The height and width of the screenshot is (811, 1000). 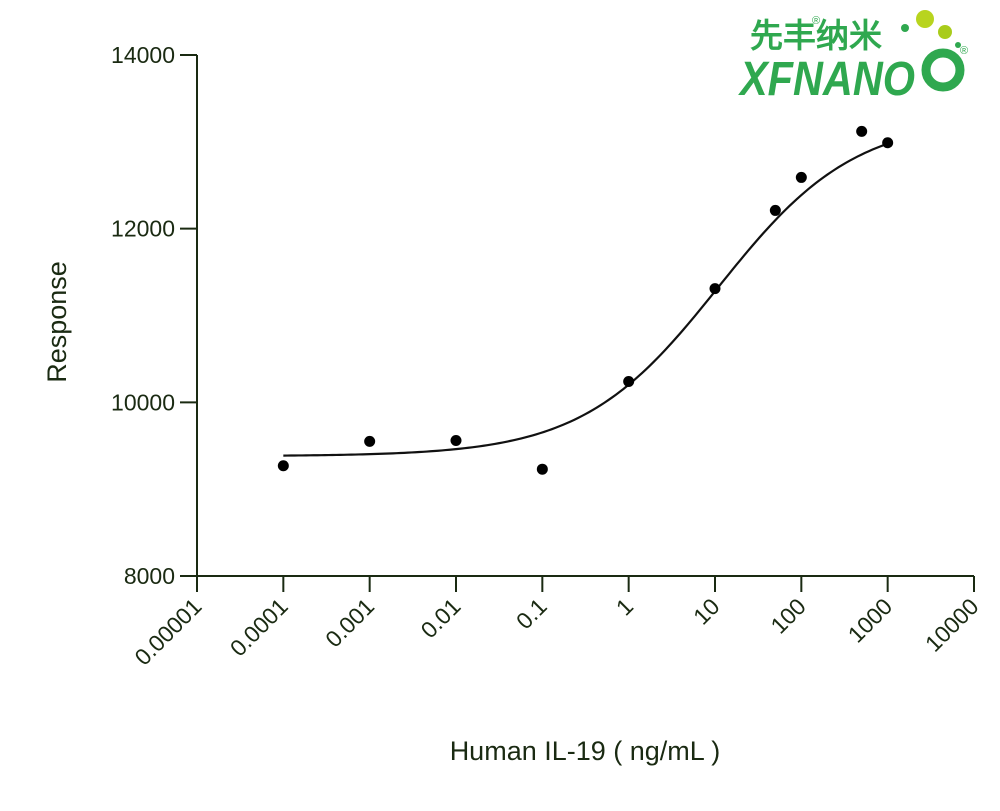 I want to click on x-tick-label: 1, so click(x=624, y=606).